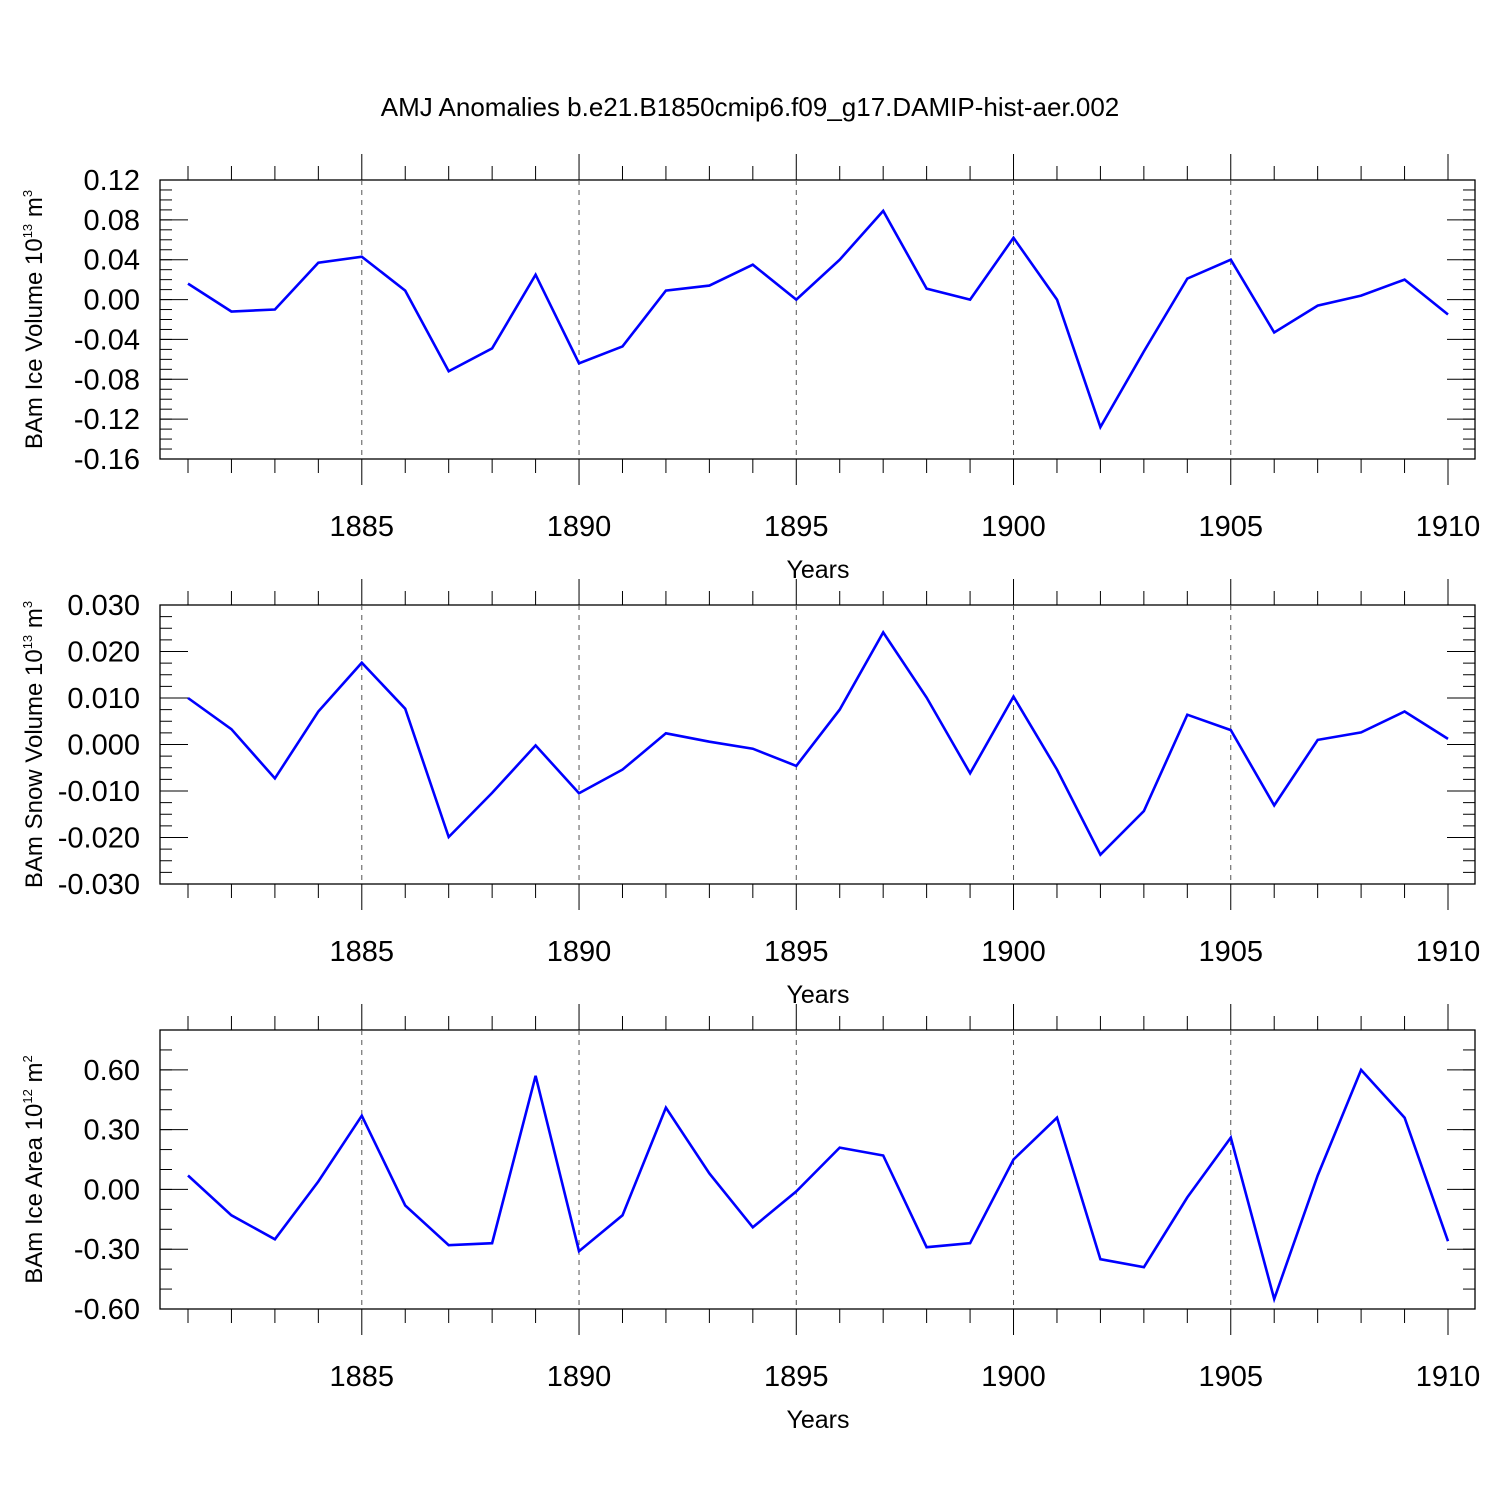 The image size is (1500, 1500). What do you see at coordinates (103, 606) in the screenshot?
I see `y-tick-label: 0.030` at bounding box center [103, 606].